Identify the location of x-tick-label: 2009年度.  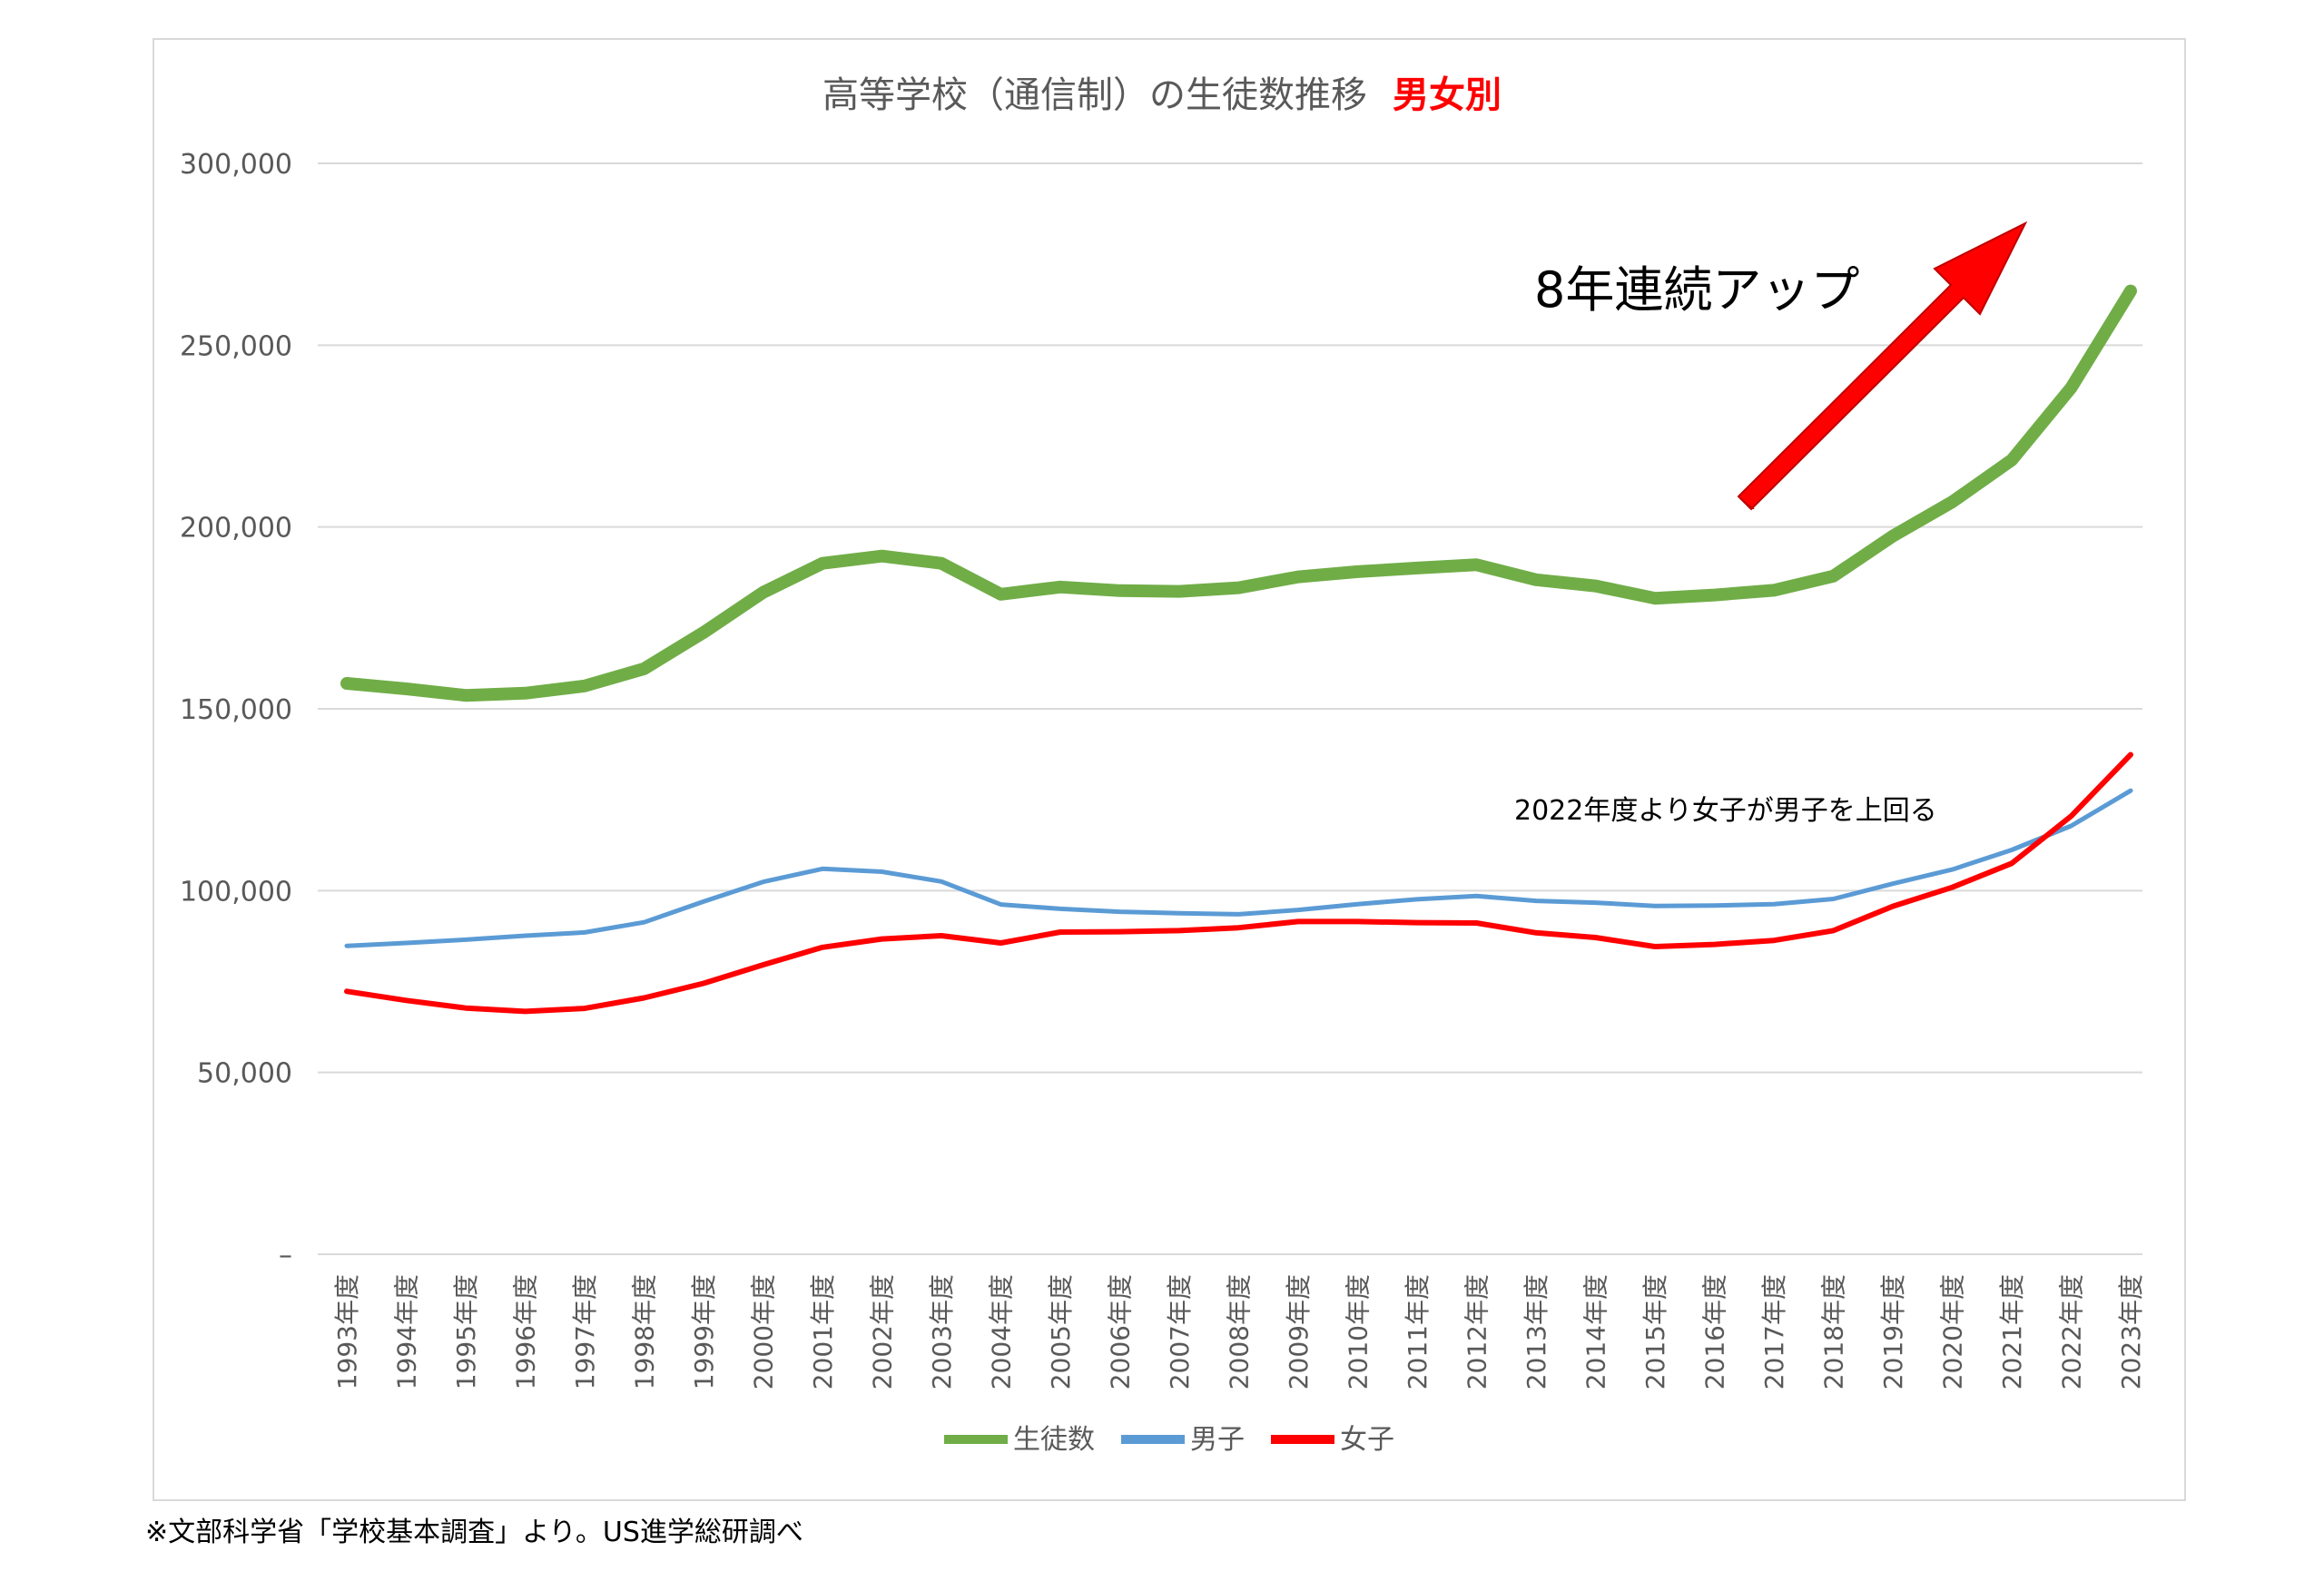
(1299, 1331).